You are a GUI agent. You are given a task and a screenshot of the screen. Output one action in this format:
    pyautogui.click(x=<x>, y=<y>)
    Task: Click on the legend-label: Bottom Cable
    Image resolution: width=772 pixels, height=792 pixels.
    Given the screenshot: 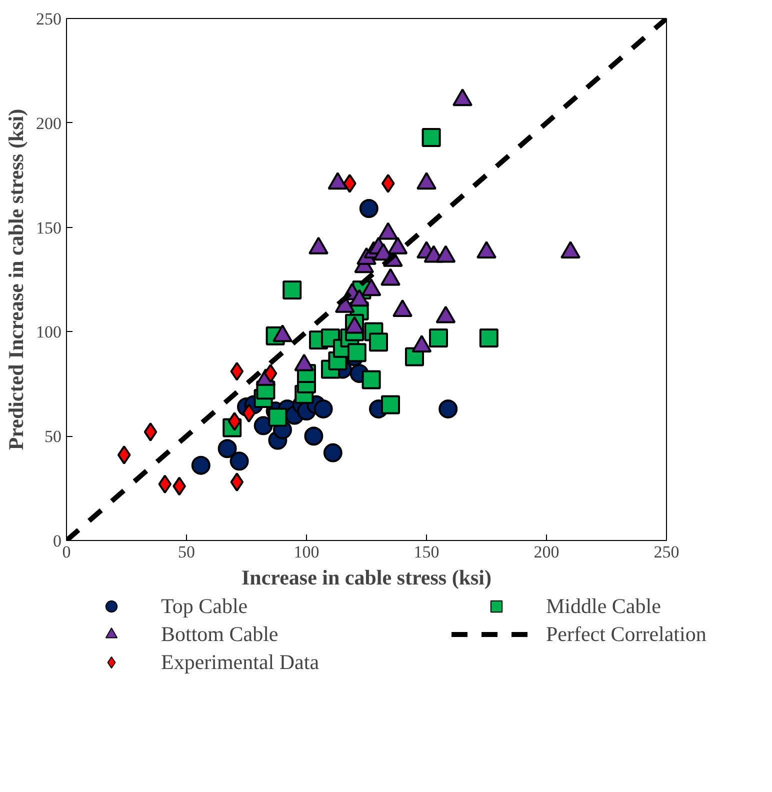 What is the action you would take?
    pyautogui.click(x=220, y=634)
    